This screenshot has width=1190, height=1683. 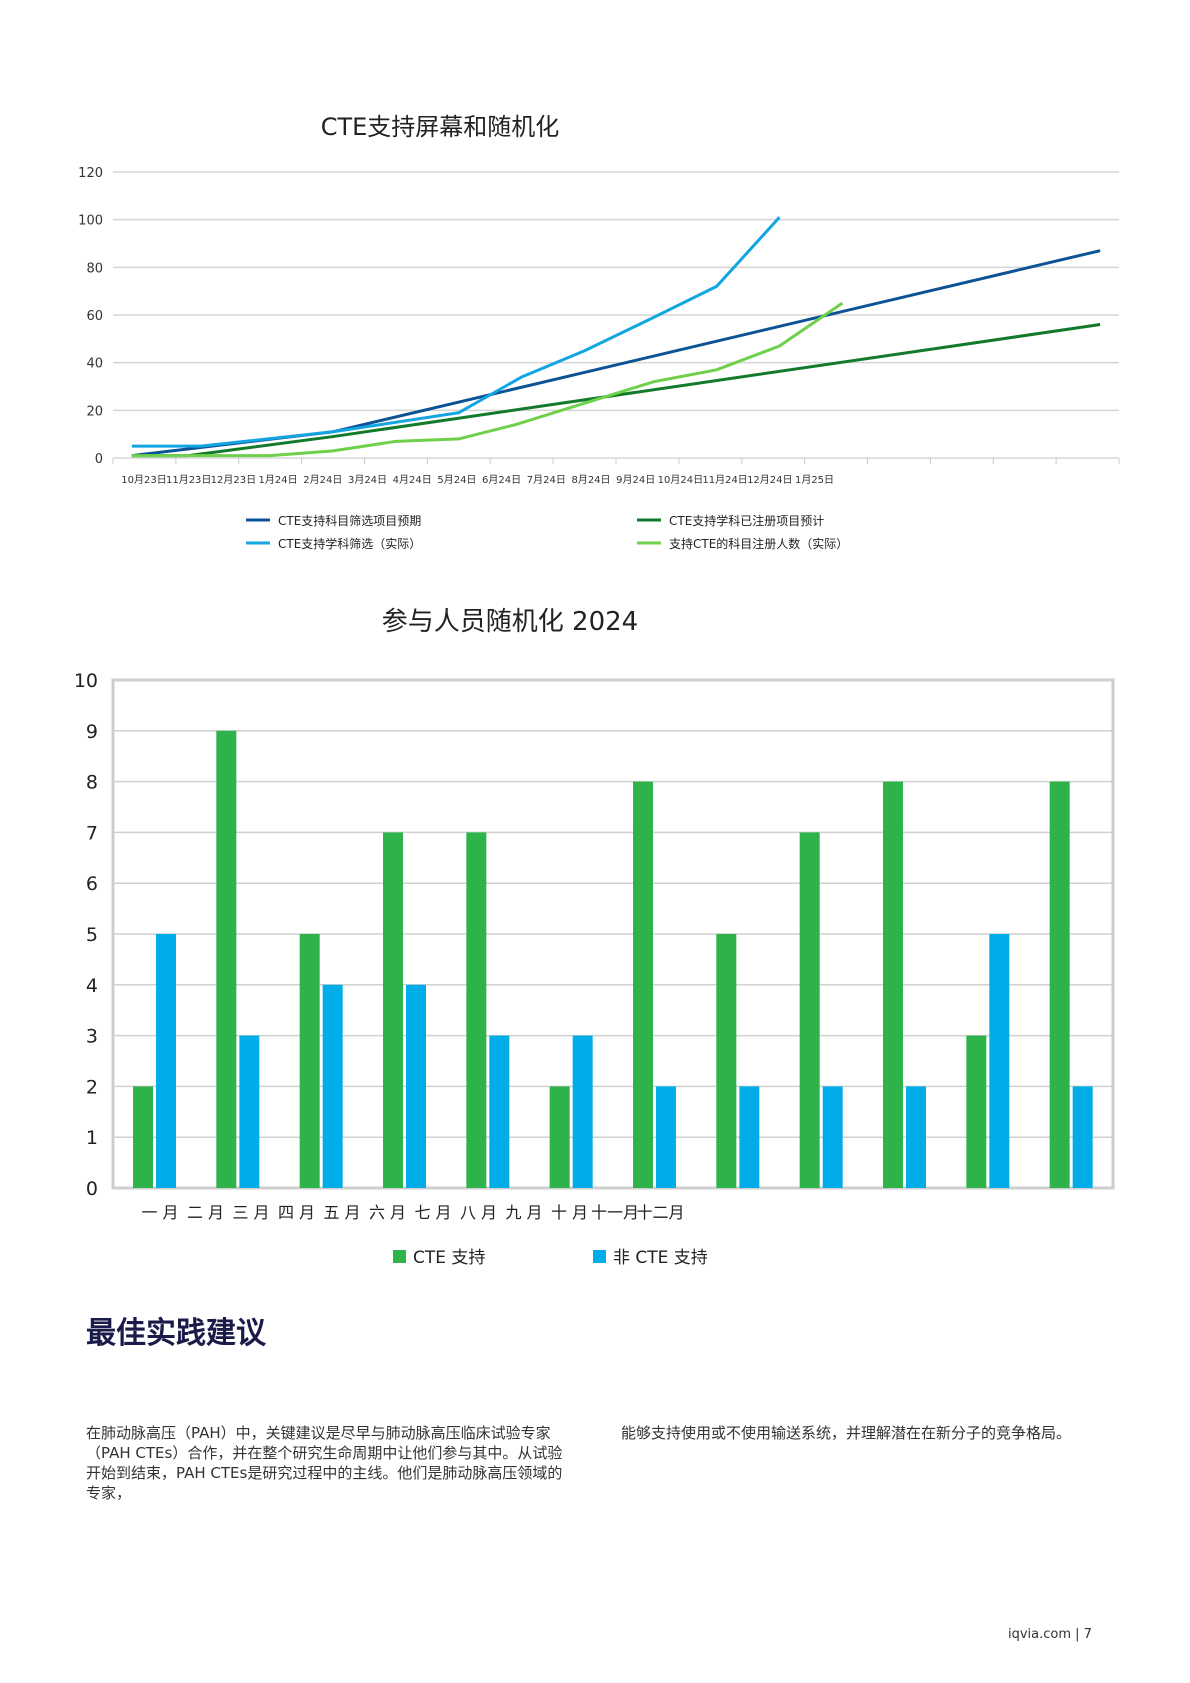 What do you see at coordinates (724, 480) in the screenshot?
I see `x-tick-label: 11月24日` at bounding box center [724, 480].